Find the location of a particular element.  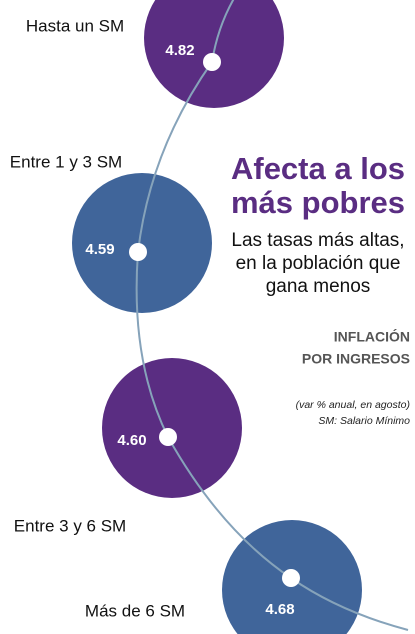

heading-line: POR INGRESOS is located at coordinates (356, 359).